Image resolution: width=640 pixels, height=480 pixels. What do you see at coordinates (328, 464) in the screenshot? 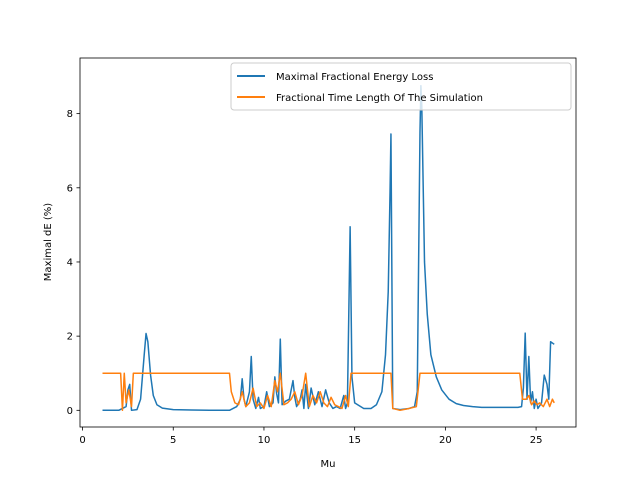
I see `x-axis-label: Mu` at bounding box center [328, 464].